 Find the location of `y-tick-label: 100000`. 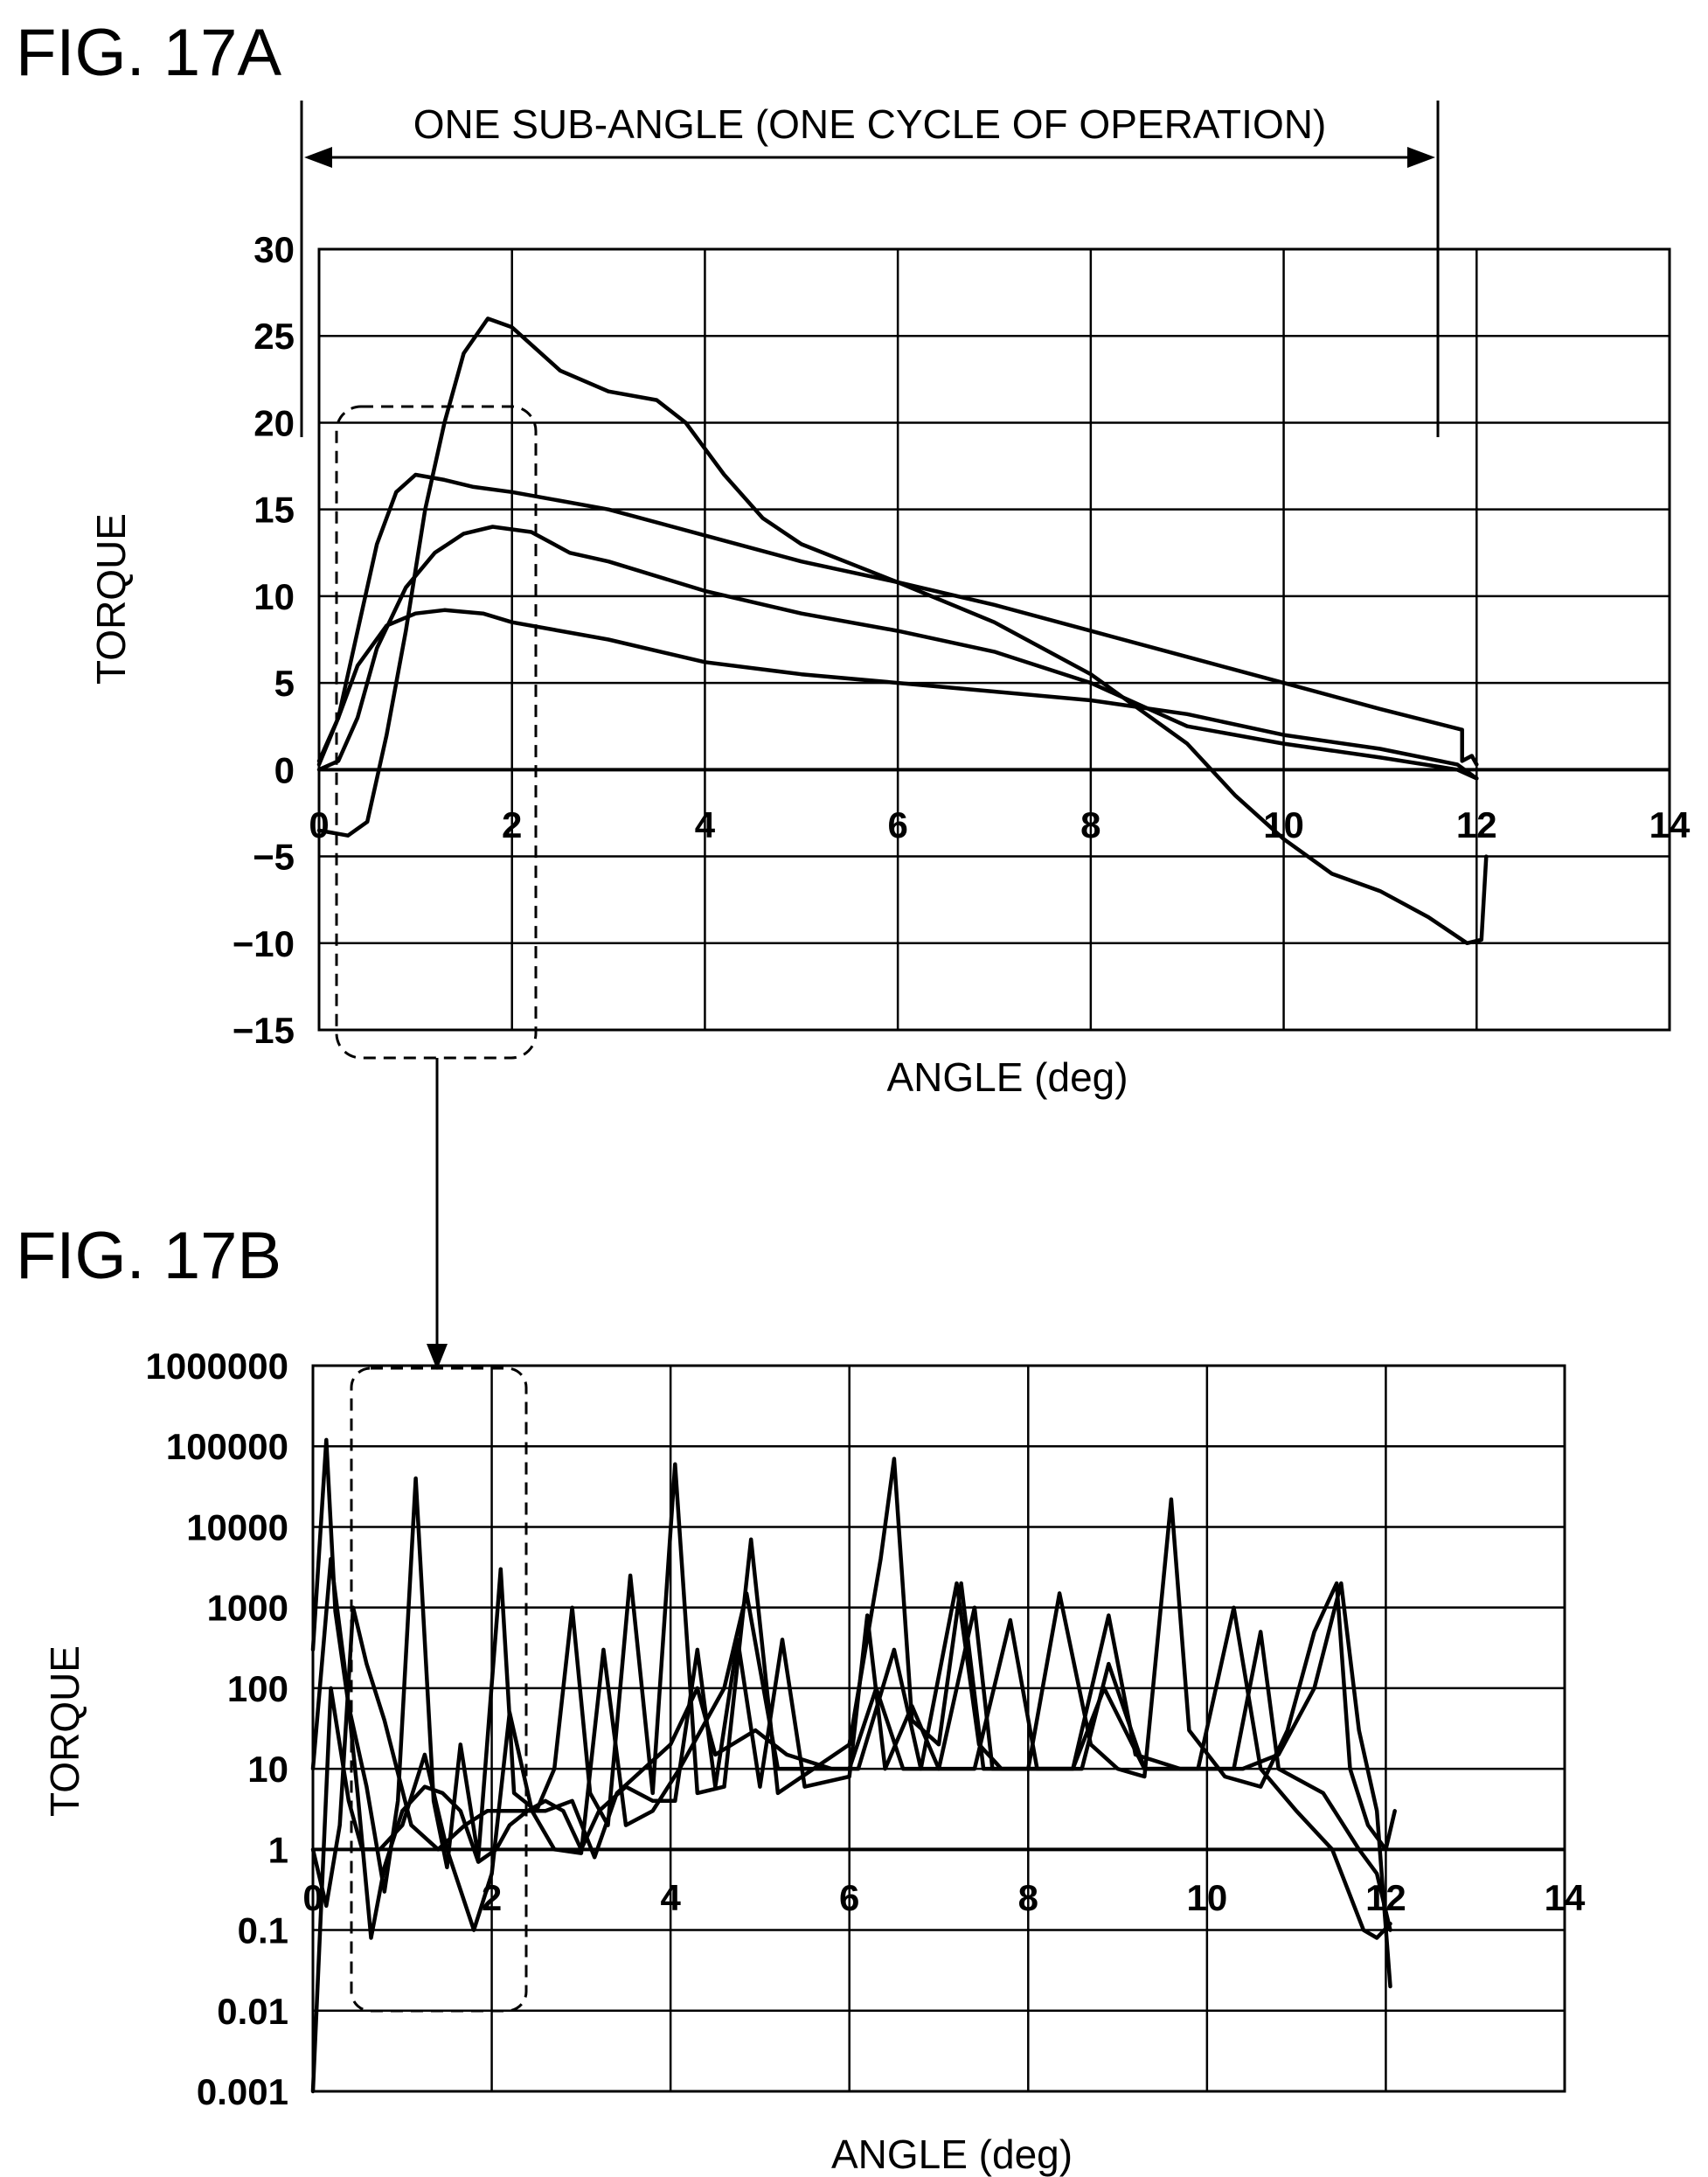

y-tick-label: 100000 is located at coordinates (227, 1446).